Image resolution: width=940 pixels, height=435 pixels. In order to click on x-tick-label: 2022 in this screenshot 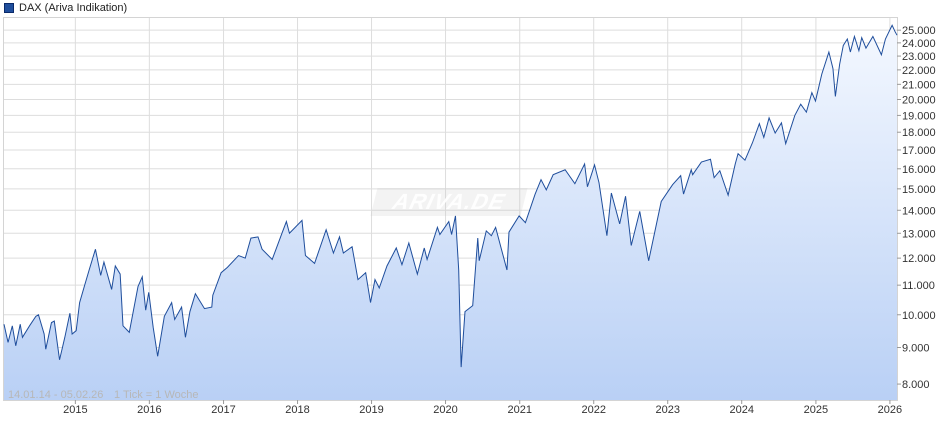, I will do `click(593, 410)`.